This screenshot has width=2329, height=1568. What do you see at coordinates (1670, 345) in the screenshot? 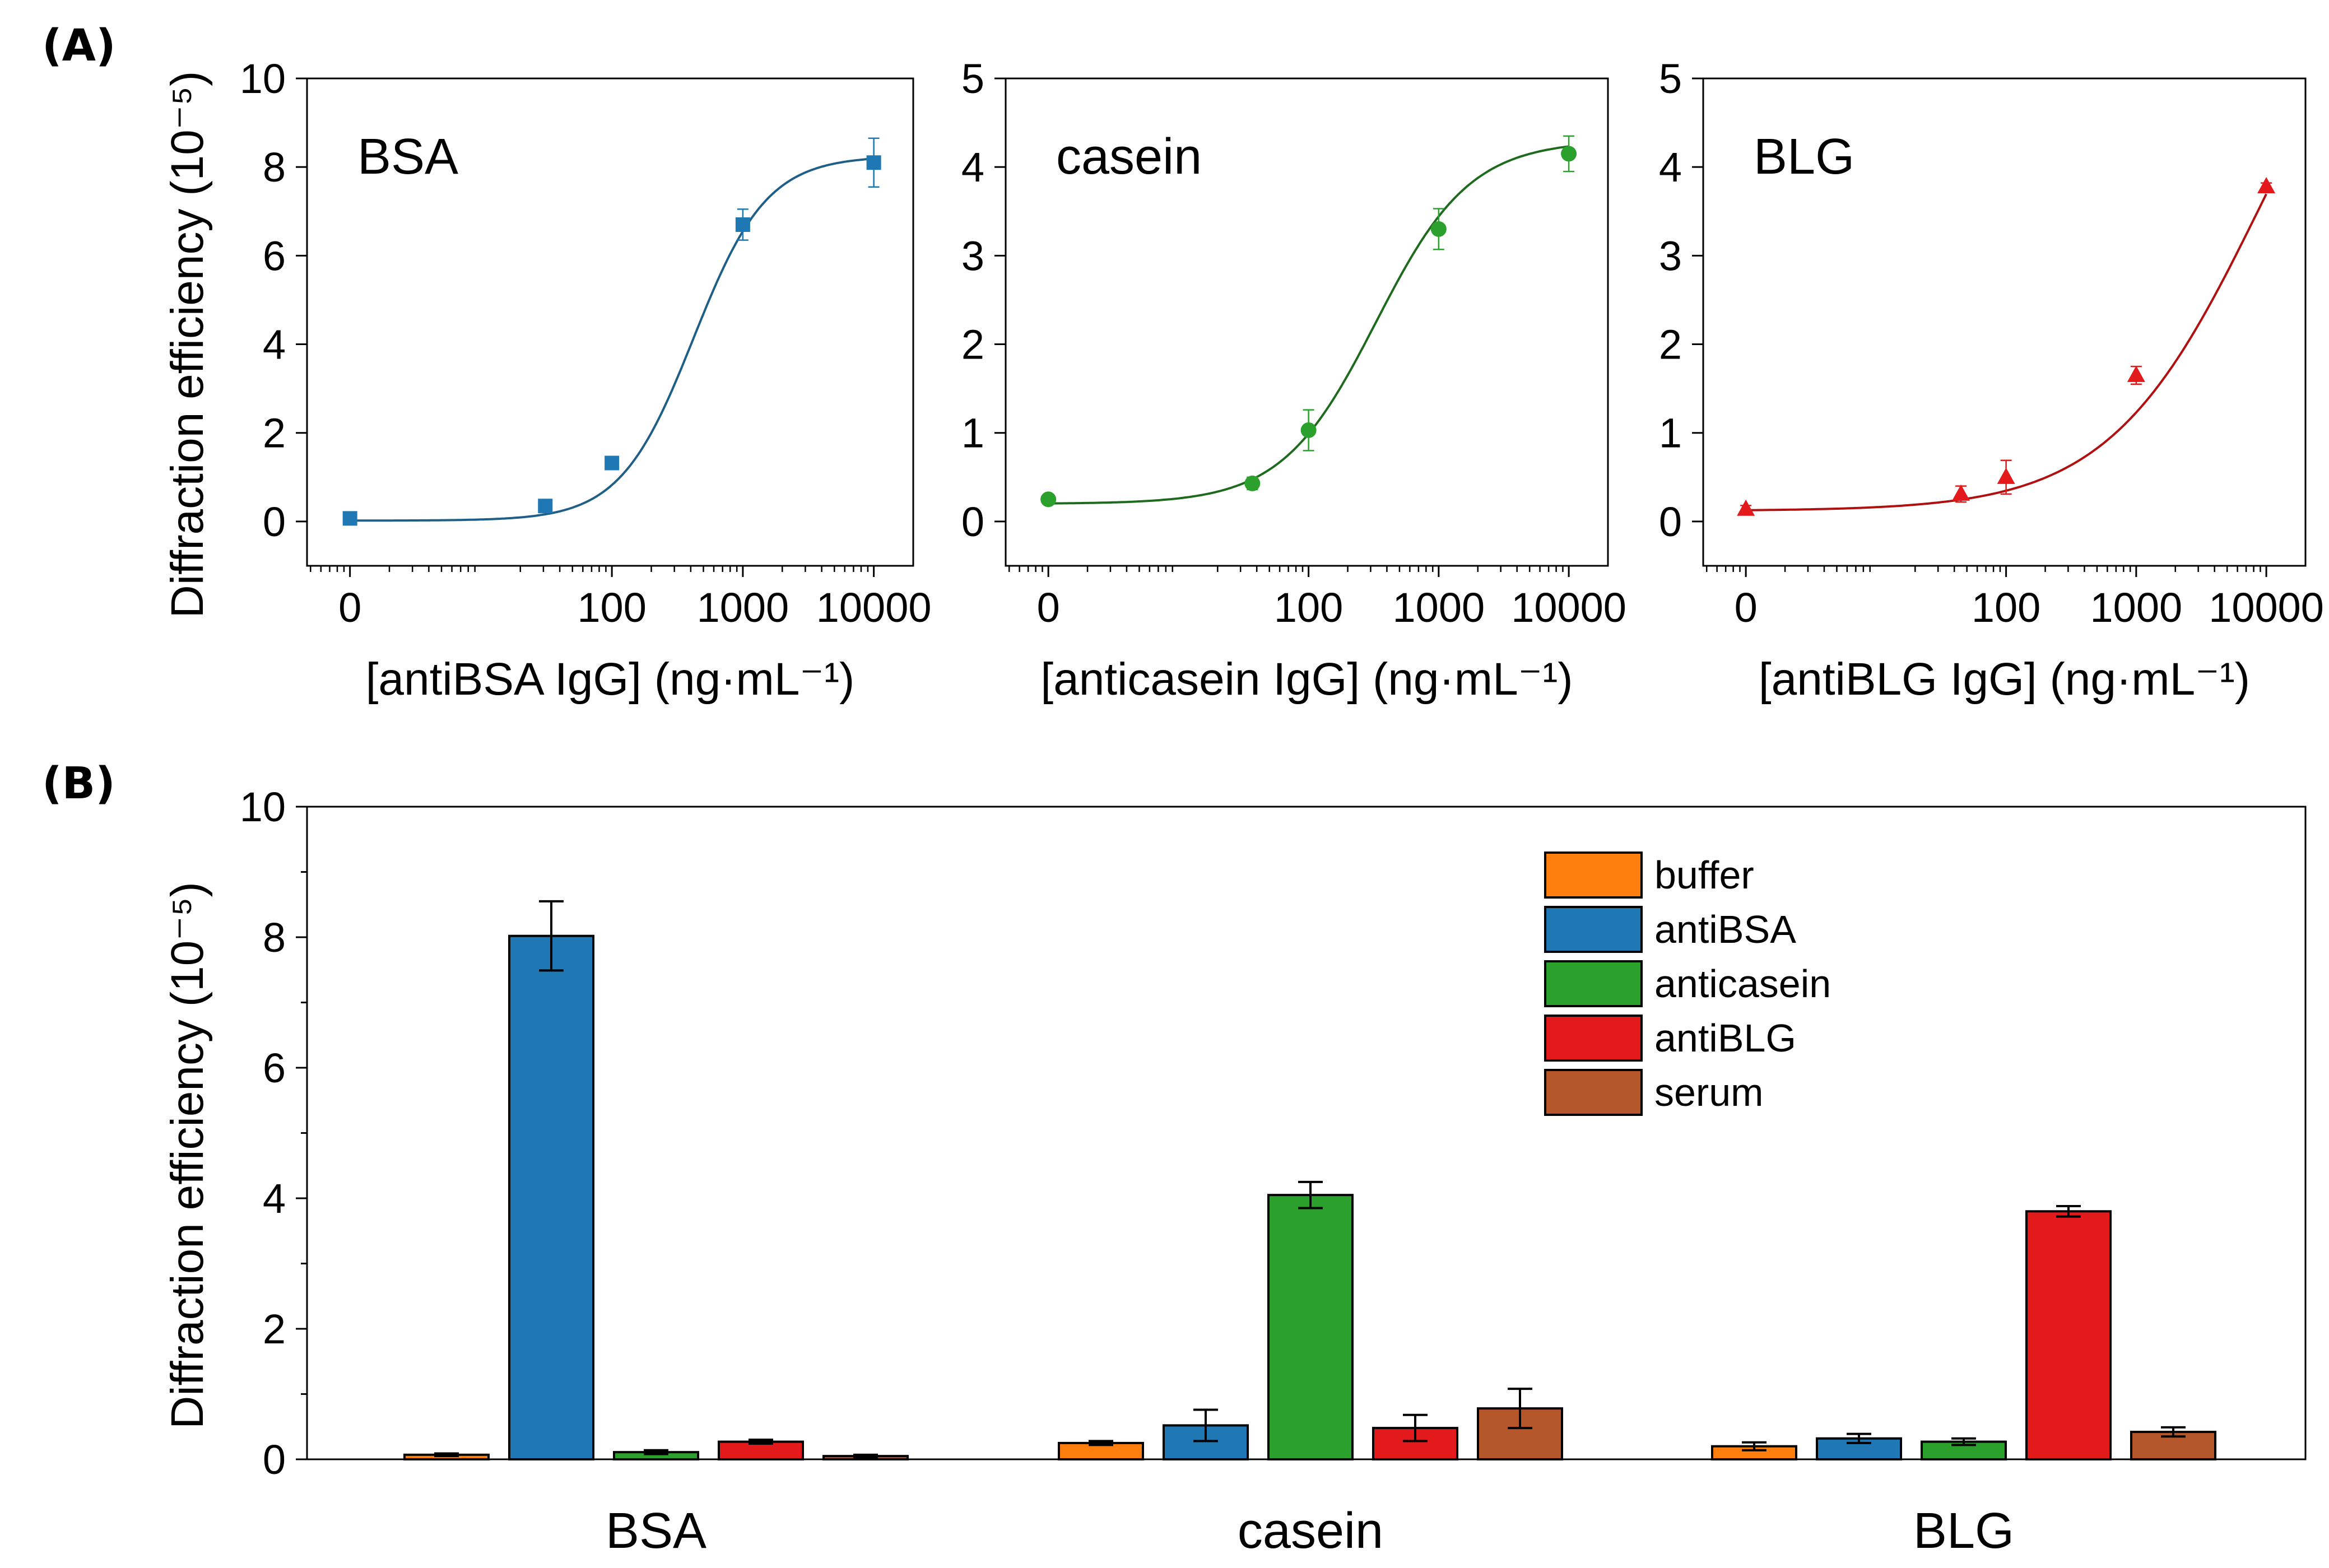
I see `blg-y-tick-label: 2` at bounding box center [1670, 345].